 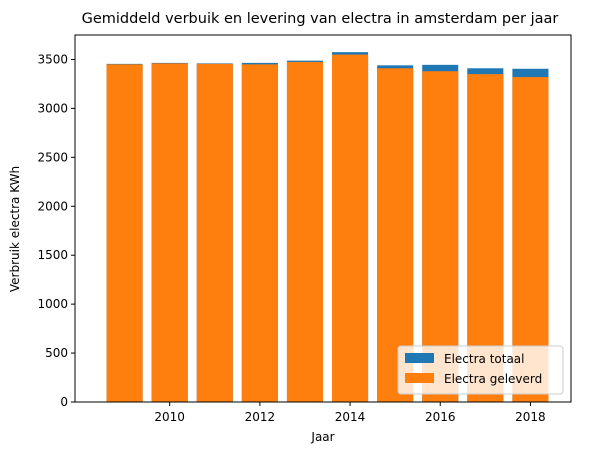 What do you see at coordinates (56, 353) in the screenshot?
I see `y-tick-label: 500` at bounding box center [56, 353].